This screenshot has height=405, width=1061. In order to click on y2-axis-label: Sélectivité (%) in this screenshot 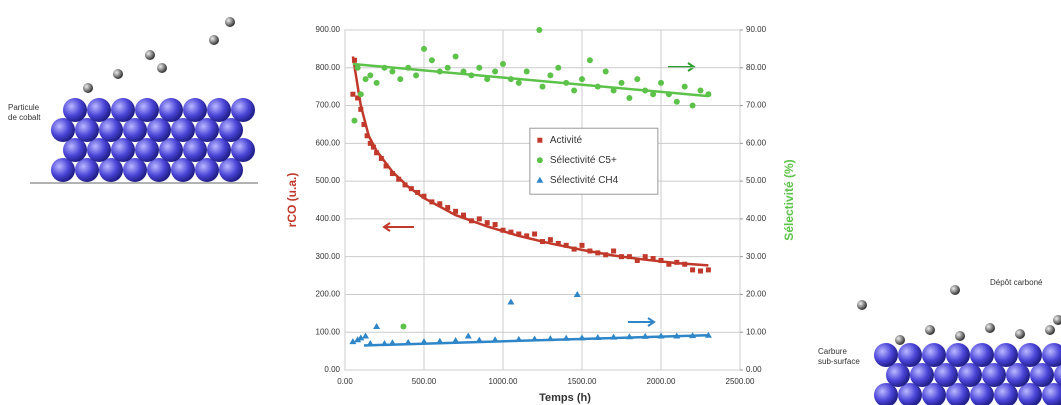, I will do `click(789, 199)`.